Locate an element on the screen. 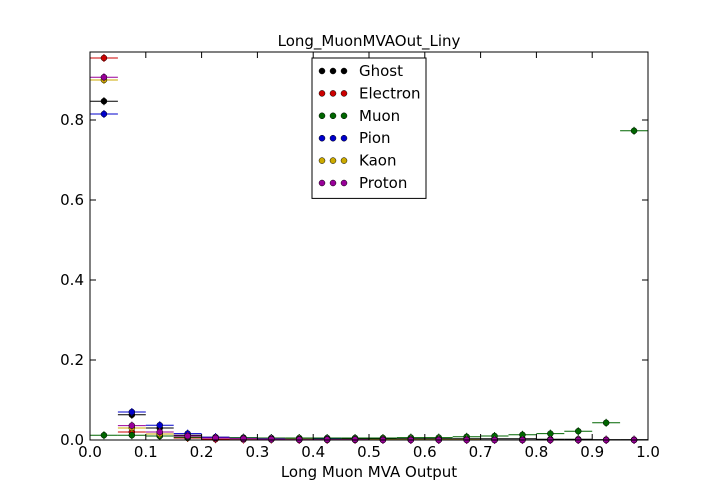  x-tick-label: 0.2 is located at coordinates (202, 452).